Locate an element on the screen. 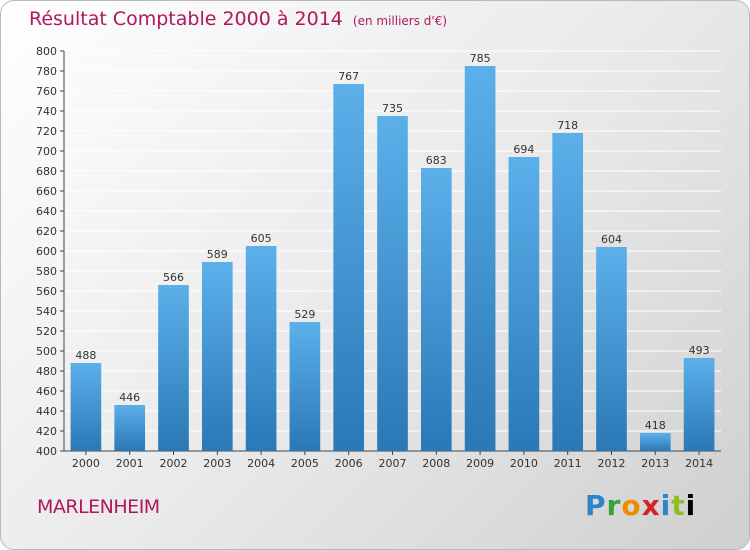  y-tick-label: 480 is located at coordinates (46, 371).